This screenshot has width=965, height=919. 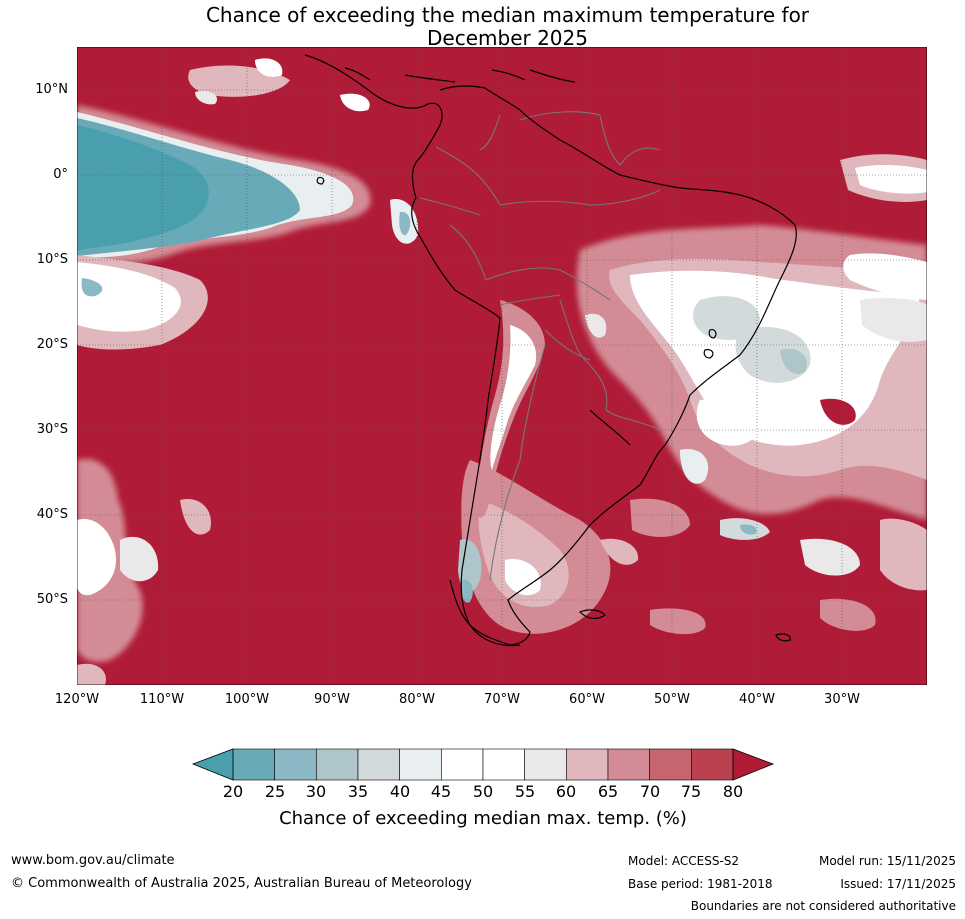 What do you see at coordinates (93, 860) in the screenshot?
I see `footer-website: www.bom.gov.au/climate` at bounding box center [93, 860].